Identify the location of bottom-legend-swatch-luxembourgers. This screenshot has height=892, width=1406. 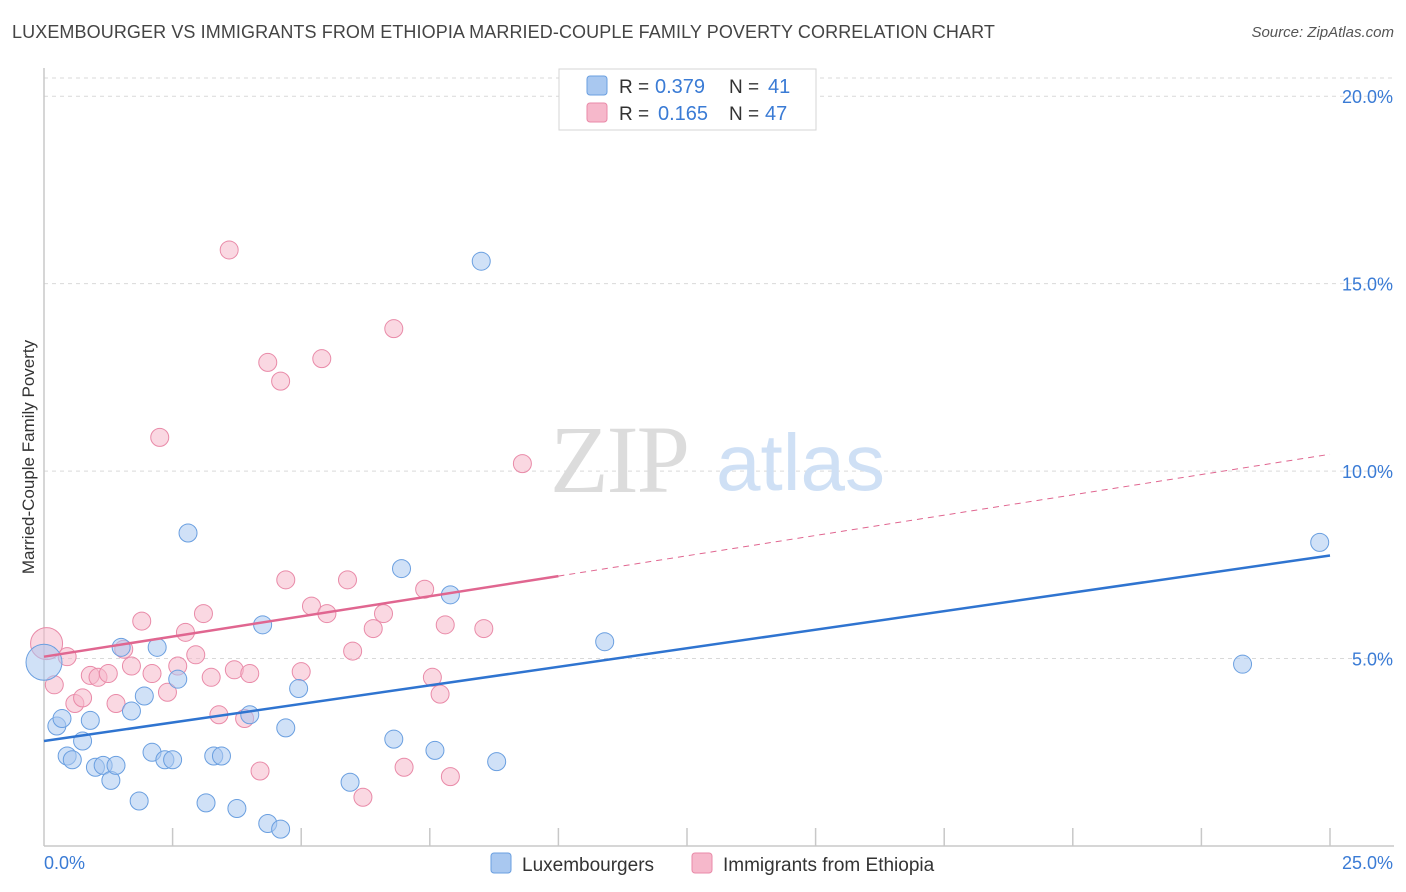
(501, 863).